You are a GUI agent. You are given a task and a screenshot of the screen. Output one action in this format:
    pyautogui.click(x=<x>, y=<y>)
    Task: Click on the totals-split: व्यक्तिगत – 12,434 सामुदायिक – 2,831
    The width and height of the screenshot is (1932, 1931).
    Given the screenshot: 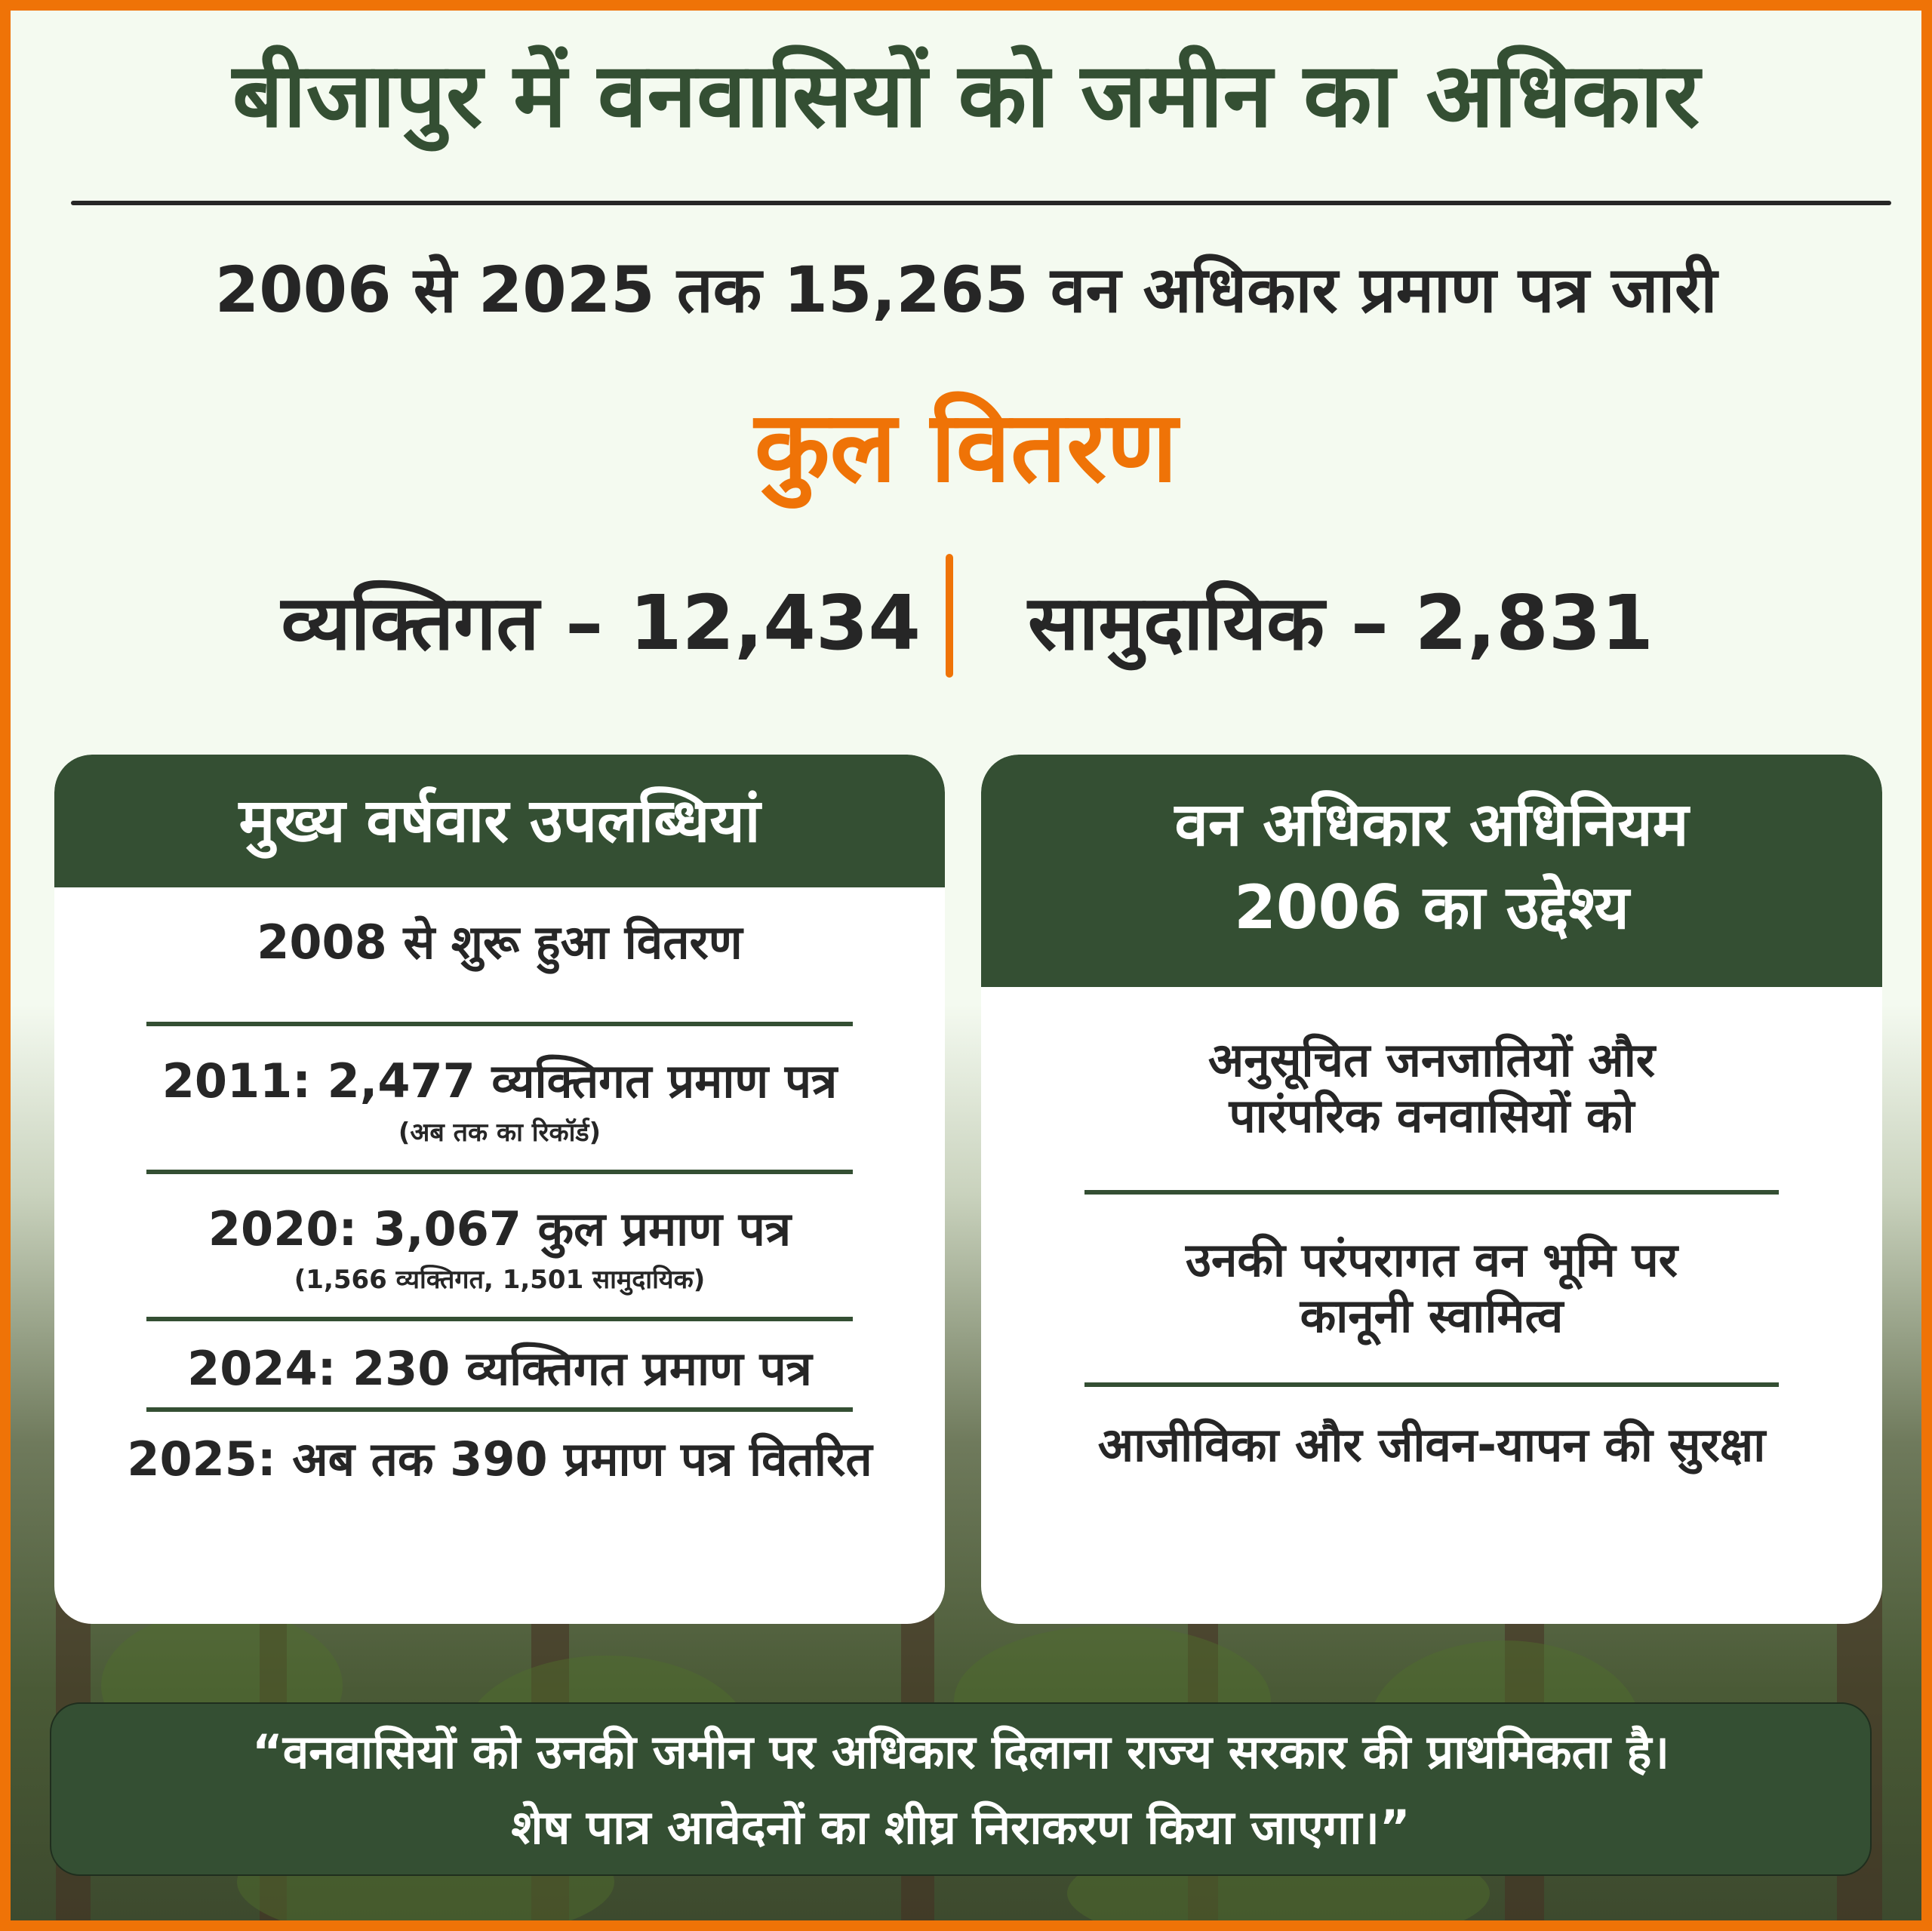 What is the action you would take?
    pyautogui.click(x=966, y=612)
    